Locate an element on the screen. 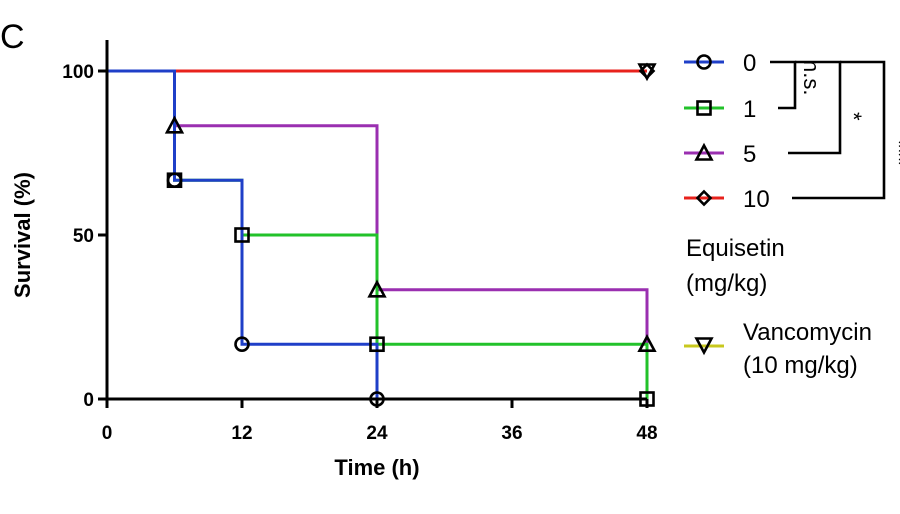  sig-label-0: n.s. is located at coordinates (811, 77).